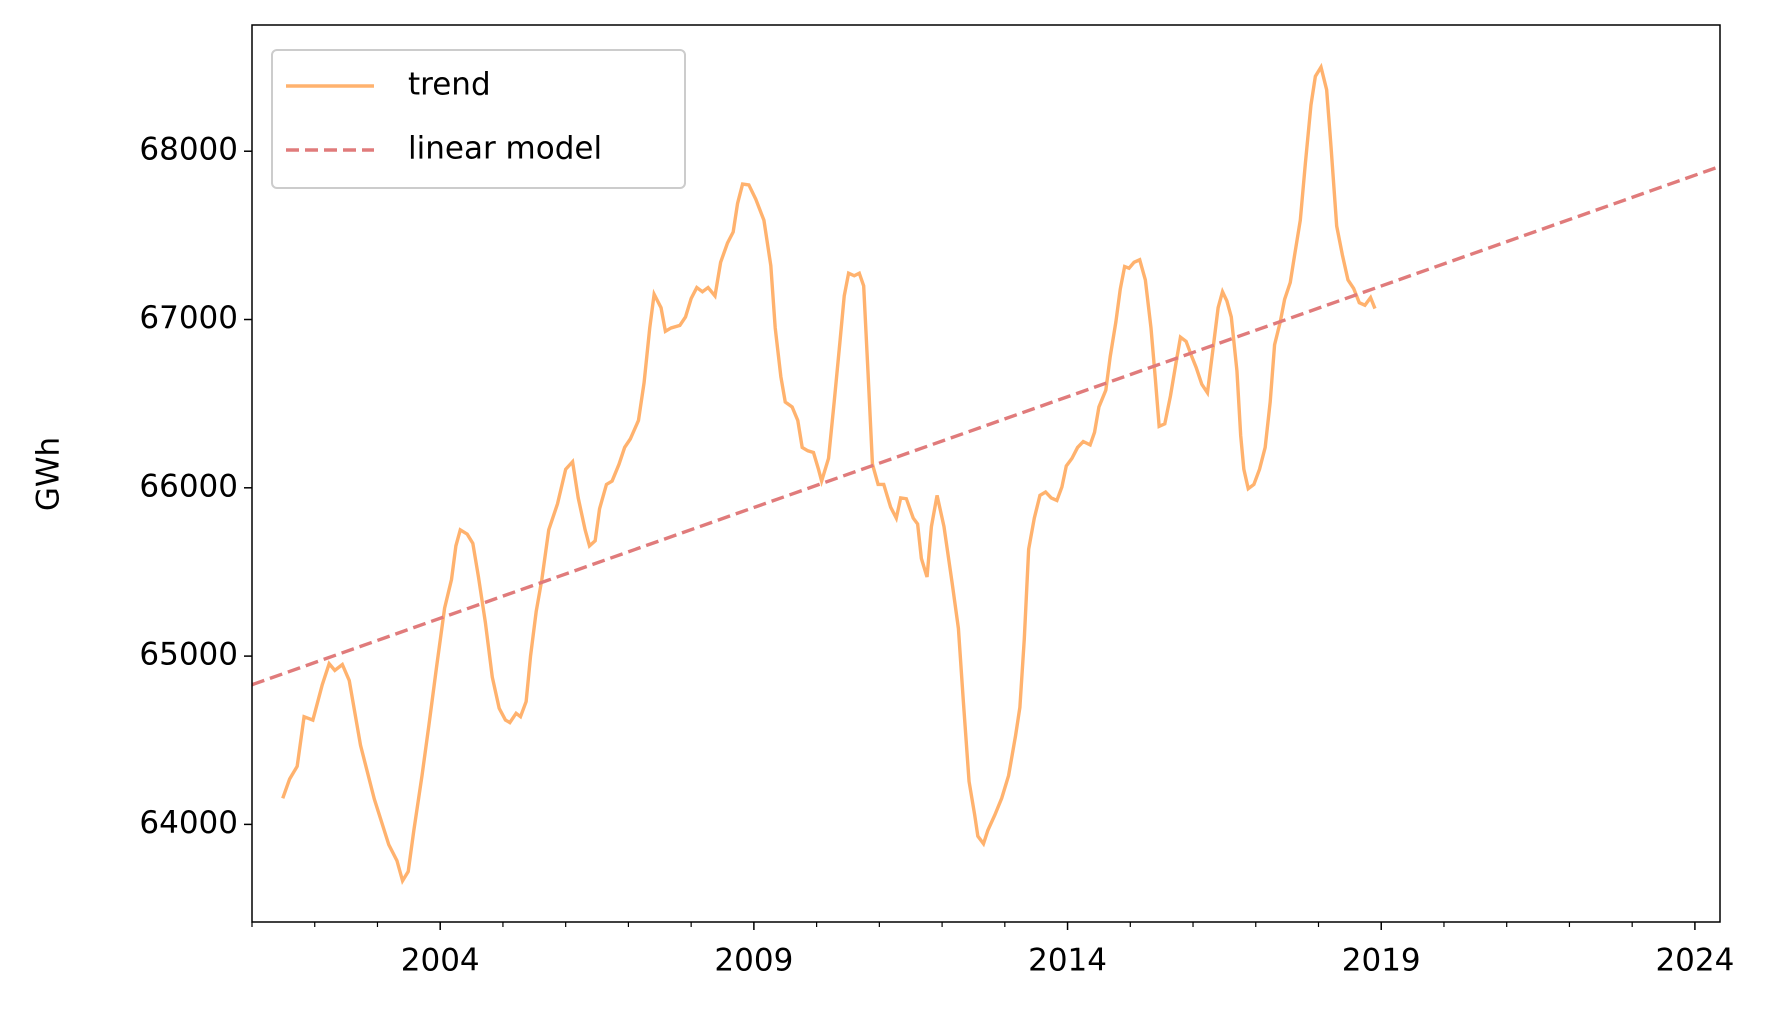 The image size is (1768, 1019). Describe the element at coordinates (1067, 961) in the screenshot. I see `x-tick-label: 2014` at that location.